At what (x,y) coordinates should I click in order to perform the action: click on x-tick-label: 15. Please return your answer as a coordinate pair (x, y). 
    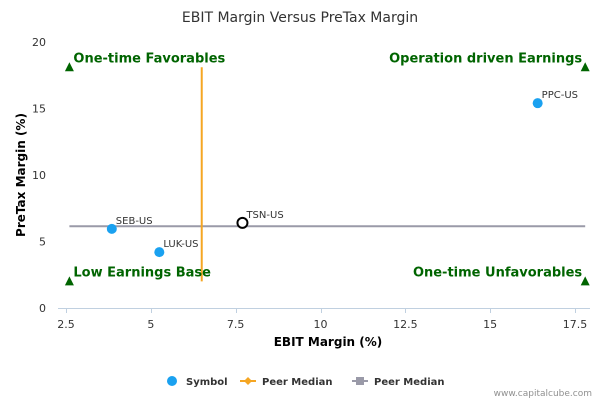
    Looking at the image, I should click on (490, 324).